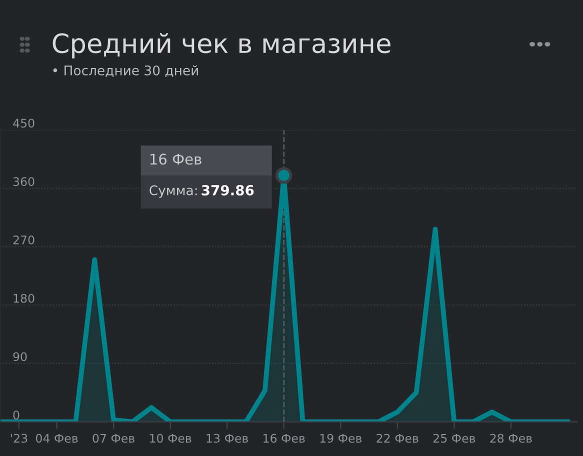 The image size is (583, 456). I want to click on y-tick-label: 90, so click(20, 357).